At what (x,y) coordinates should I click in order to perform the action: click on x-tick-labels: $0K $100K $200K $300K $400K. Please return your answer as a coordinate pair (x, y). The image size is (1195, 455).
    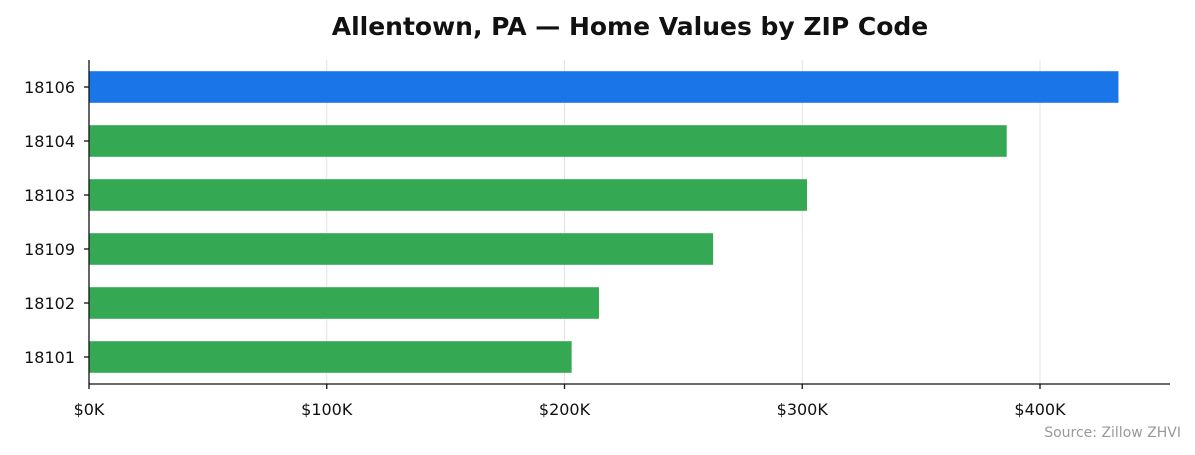
    Looking at the image, I should click on (570, 401).